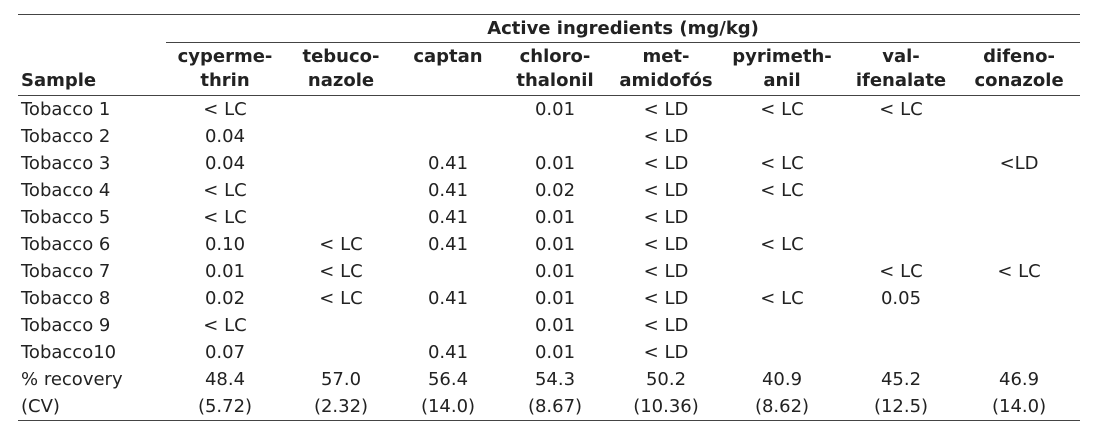 The height and width of the screenshot is (441, 1098). What do you see at coordinates (782, 407) in the screenshot?
I see `value-cell: (8.62)` at bounding box center [782, 407].